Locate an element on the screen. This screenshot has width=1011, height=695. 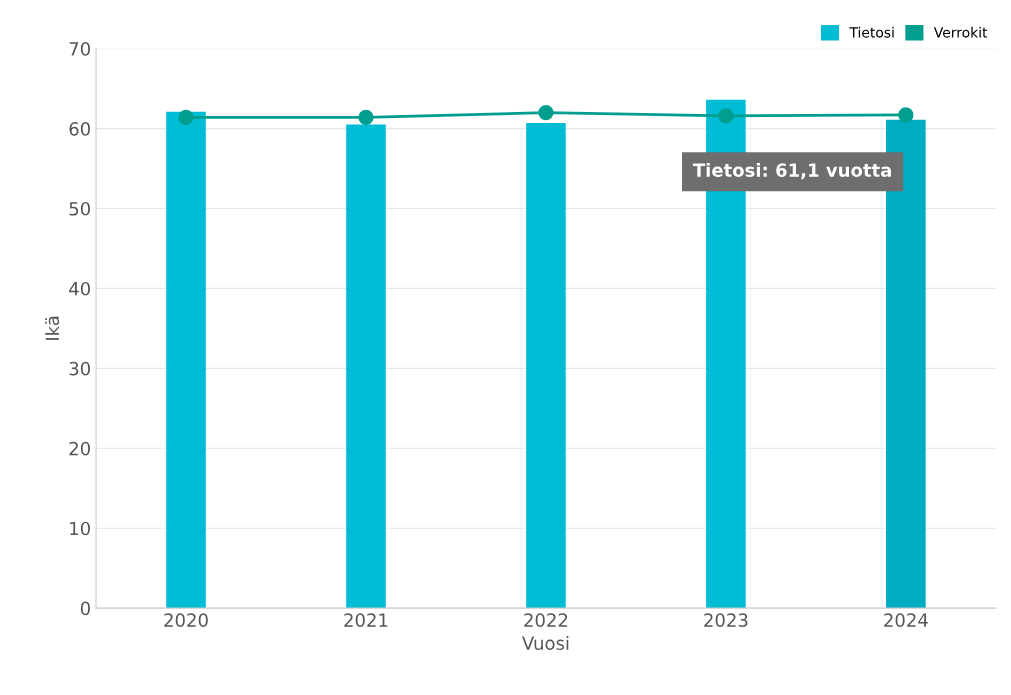
y-tick-label: 60 is located at coordinates (79, 129).